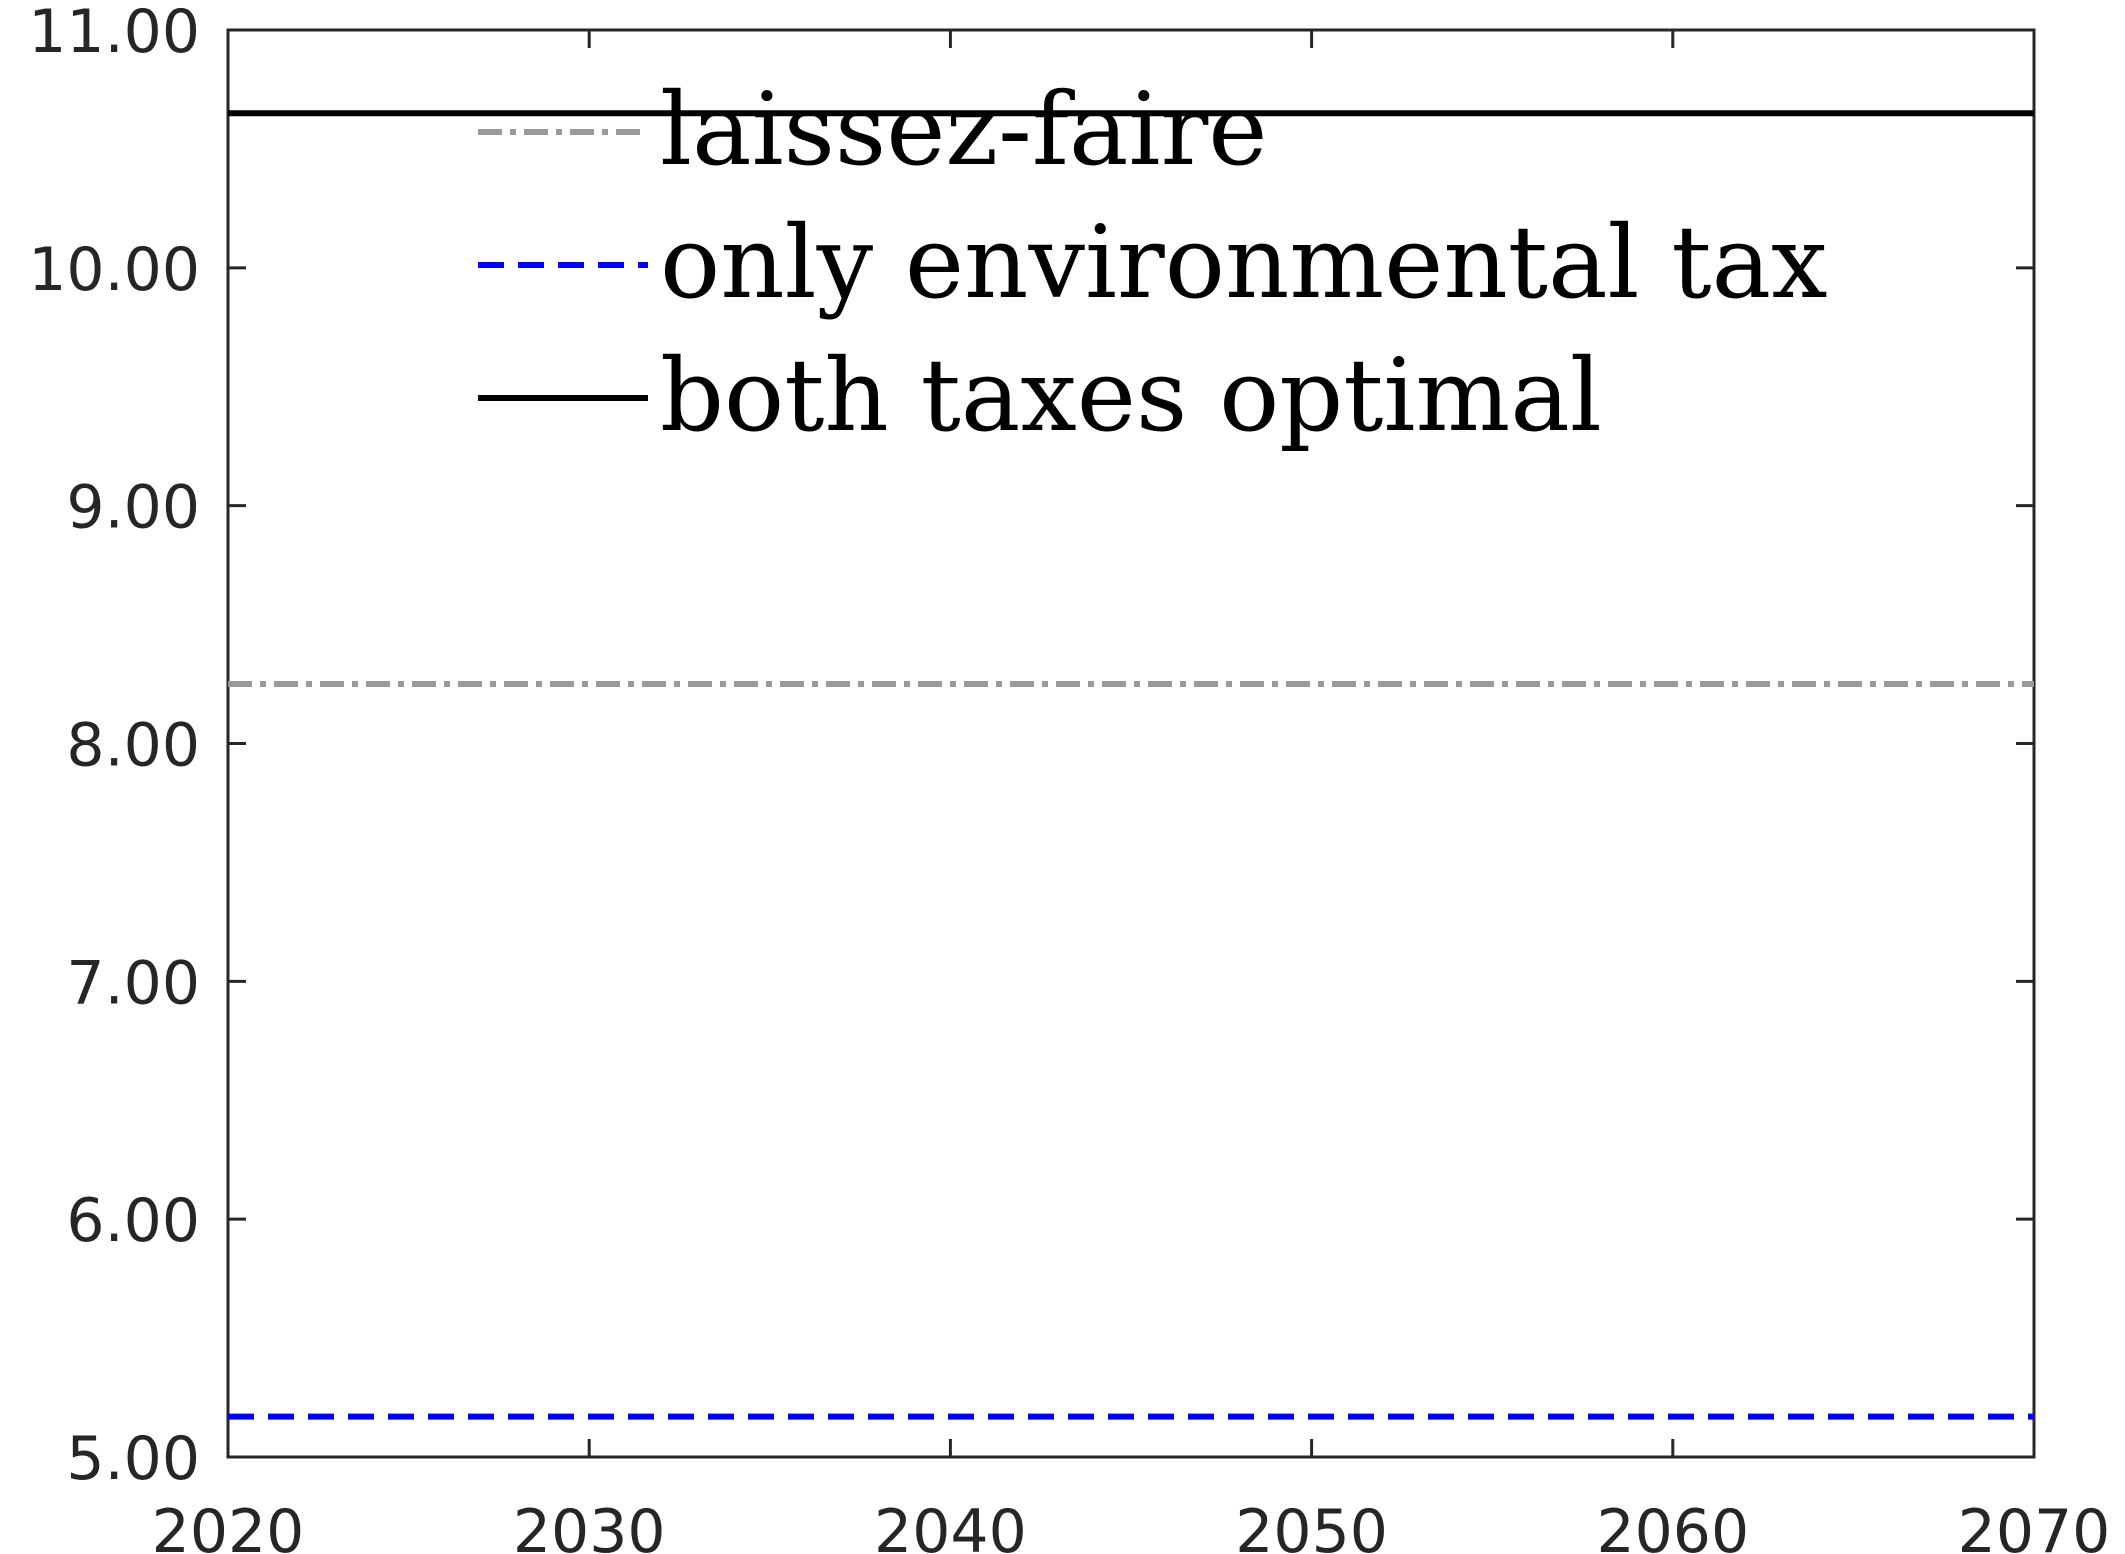 The image size is (2125, 1554). I want to click on y-tick-label: 10.00, so click(114, 270).